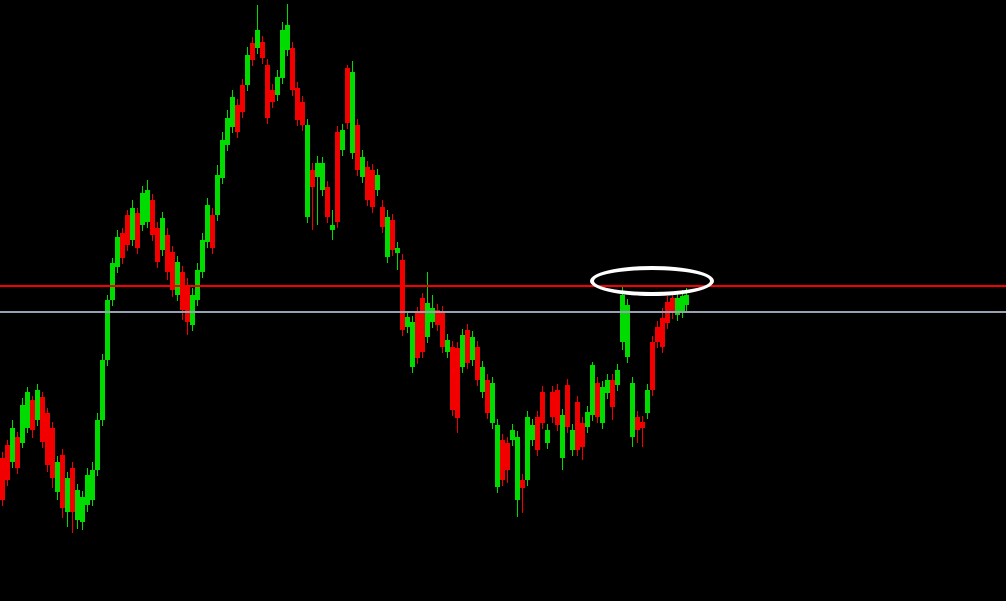 This screenshot has height=601, width=1006. Describe the element at coordinates (503, 286) in the screenshot. I see `resistance-line` at that location.